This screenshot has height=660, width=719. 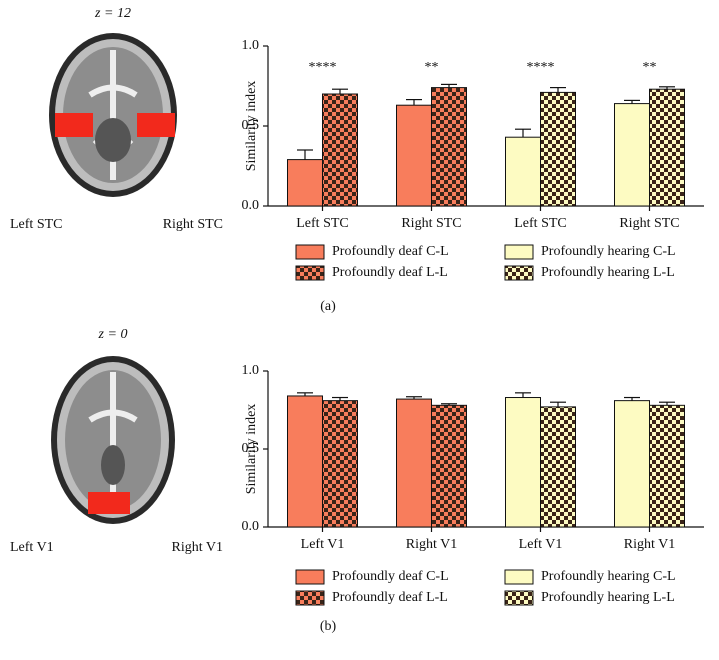 What do you see at coordinates (32, 547) in the screenshot?
I see `side-label: Left V1` at bounding box center [32, 547].